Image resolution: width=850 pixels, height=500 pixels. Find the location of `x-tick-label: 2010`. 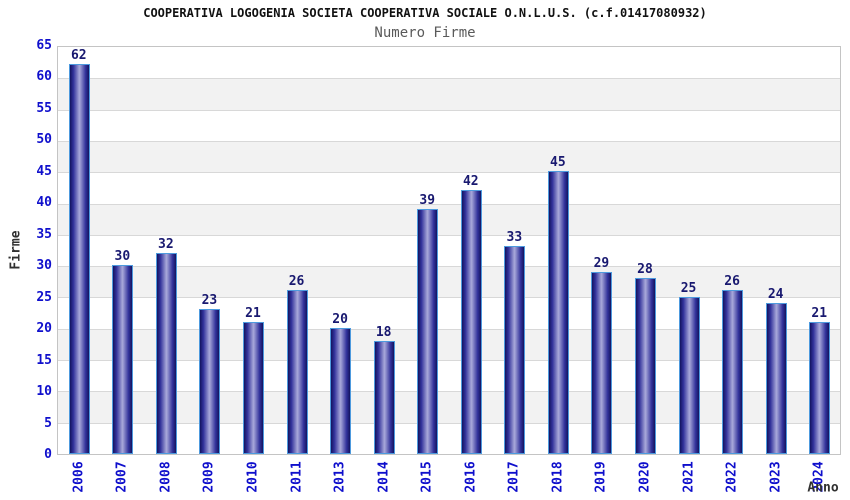

x-tick-label: 2010 is located at coordinates (253, 477).